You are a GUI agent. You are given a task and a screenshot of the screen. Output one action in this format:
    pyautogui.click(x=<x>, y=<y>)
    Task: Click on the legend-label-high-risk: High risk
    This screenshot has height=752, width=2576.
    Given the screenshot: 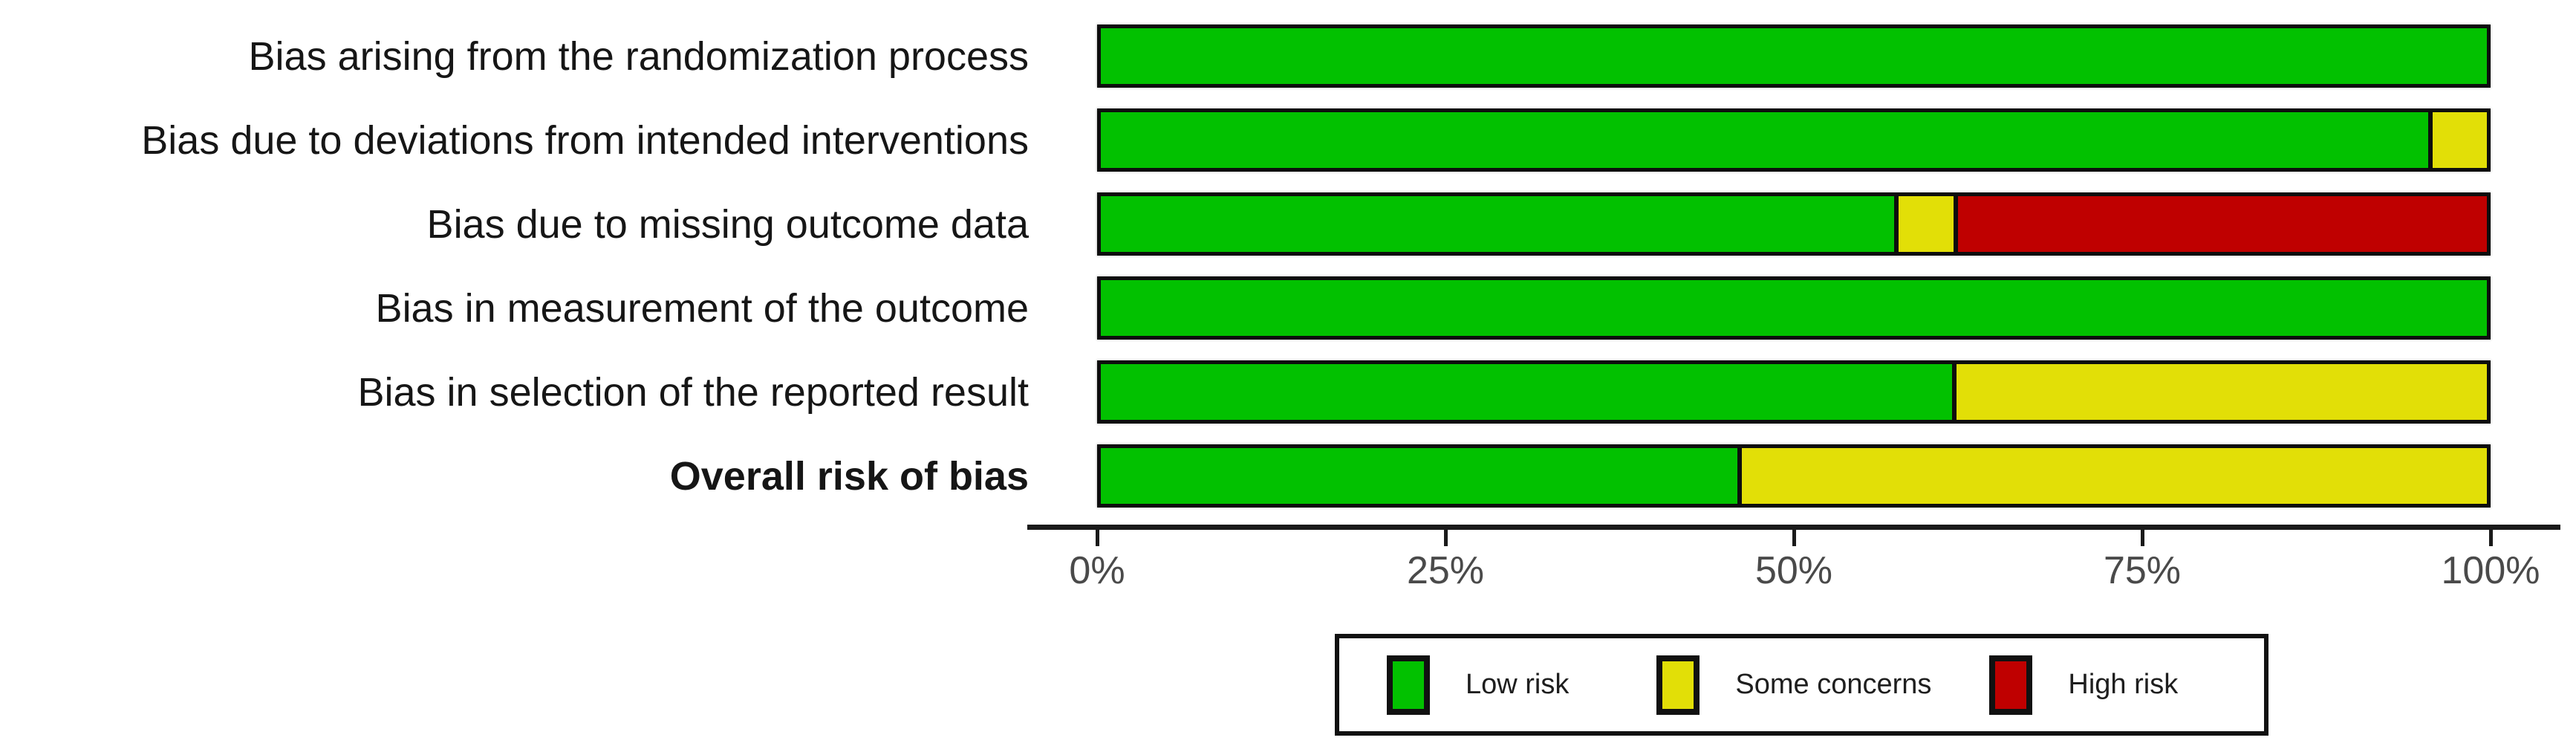 What is the action you would take?
    pyautogui.click(x=2123, y=685)
    